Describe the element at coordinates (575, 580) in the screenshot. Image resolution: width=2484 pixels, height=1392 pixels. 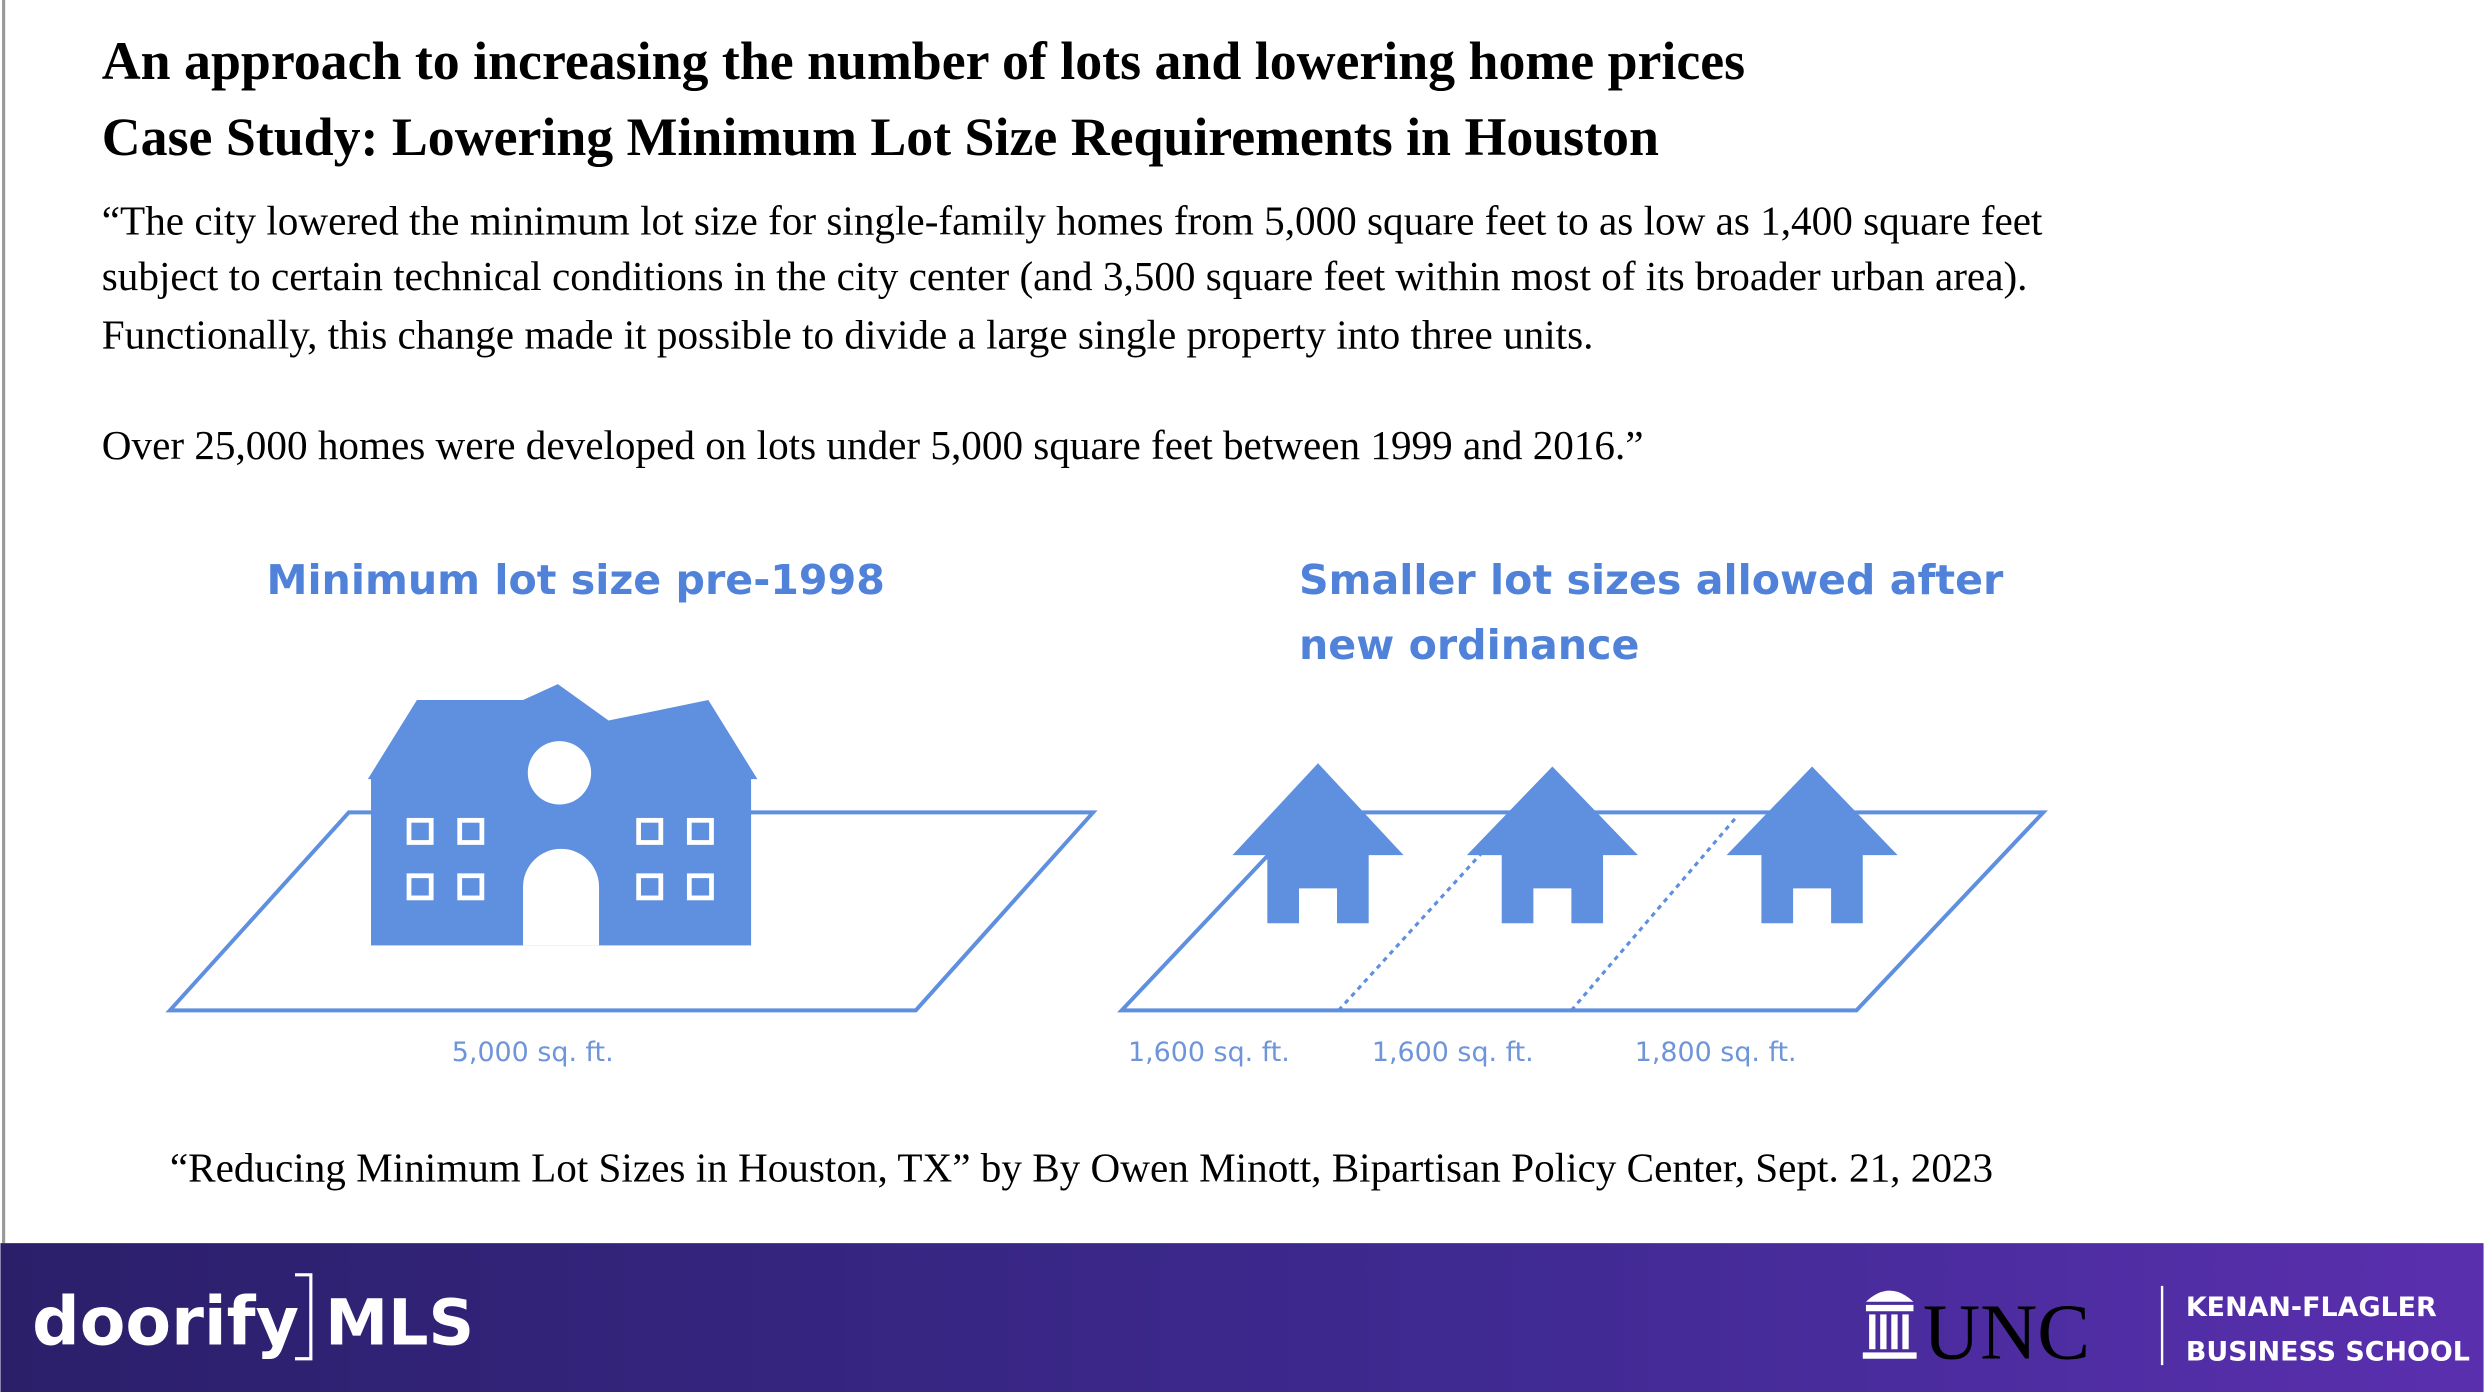
I see `diagram-title: Minimum lot size pre-1998` at that location.